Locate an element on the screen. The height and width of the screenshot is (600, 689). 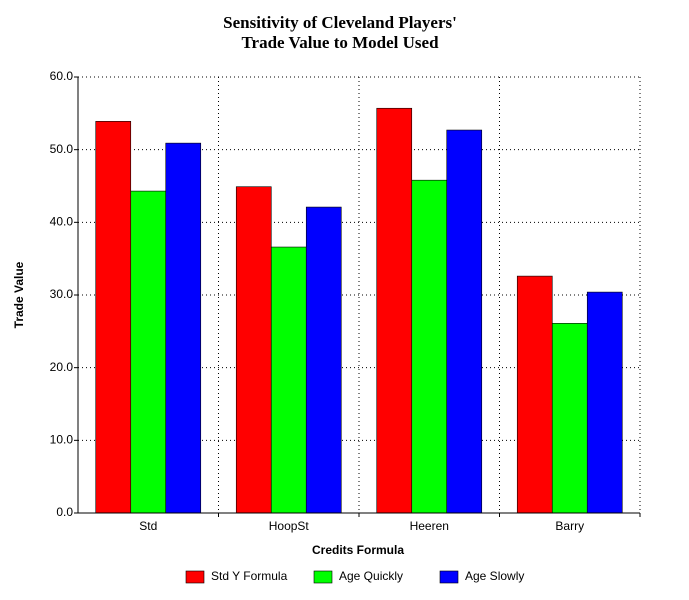
y-tick-label: 20.0 is located at coordinates (62, 367).